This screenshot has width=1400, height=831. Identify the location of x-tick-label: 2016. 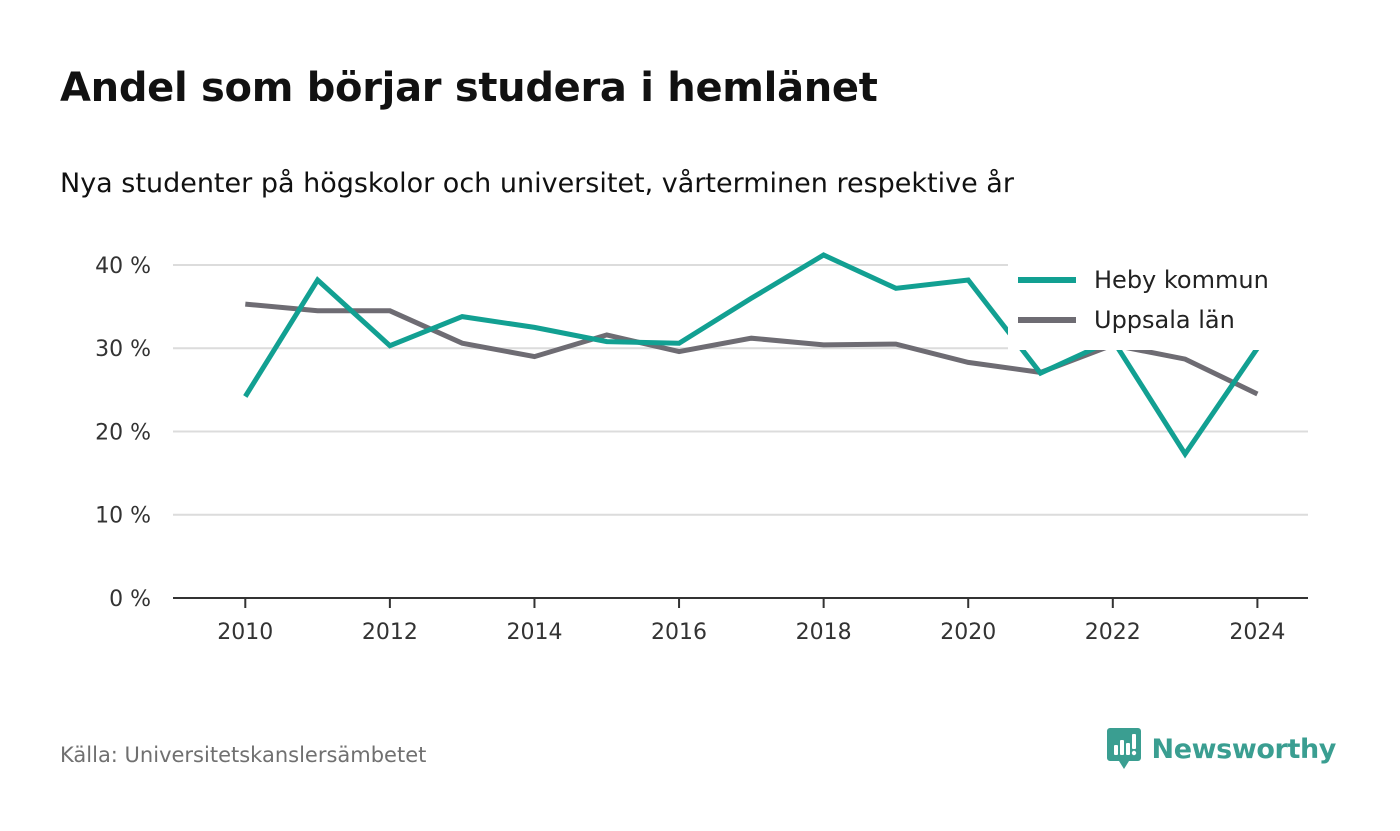
(679, 632).